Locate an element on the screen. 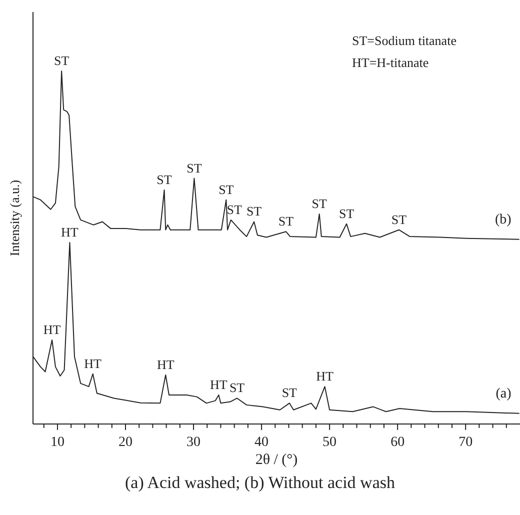  text: ST=Sodium titanate is located at coordinates (404, 40).